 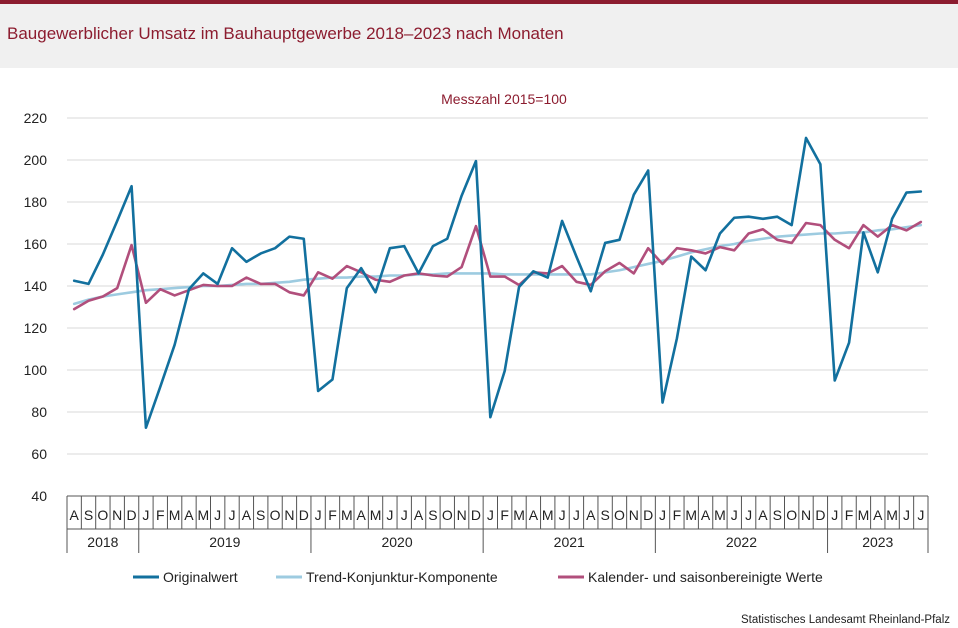 What do you see at coordinates (102, 542) in the screenshot?
I see `year-label: 2018` at bounding box center [102, 542].